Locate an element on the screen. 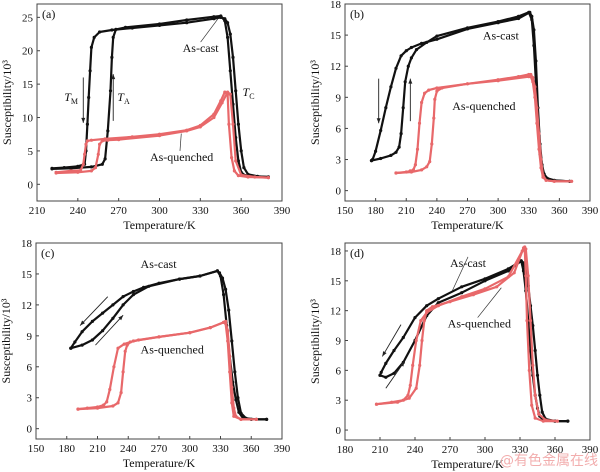 The height and width of the screenshot is (472, 600). x-tick-label: 330 is located at coordinates (529, 211).